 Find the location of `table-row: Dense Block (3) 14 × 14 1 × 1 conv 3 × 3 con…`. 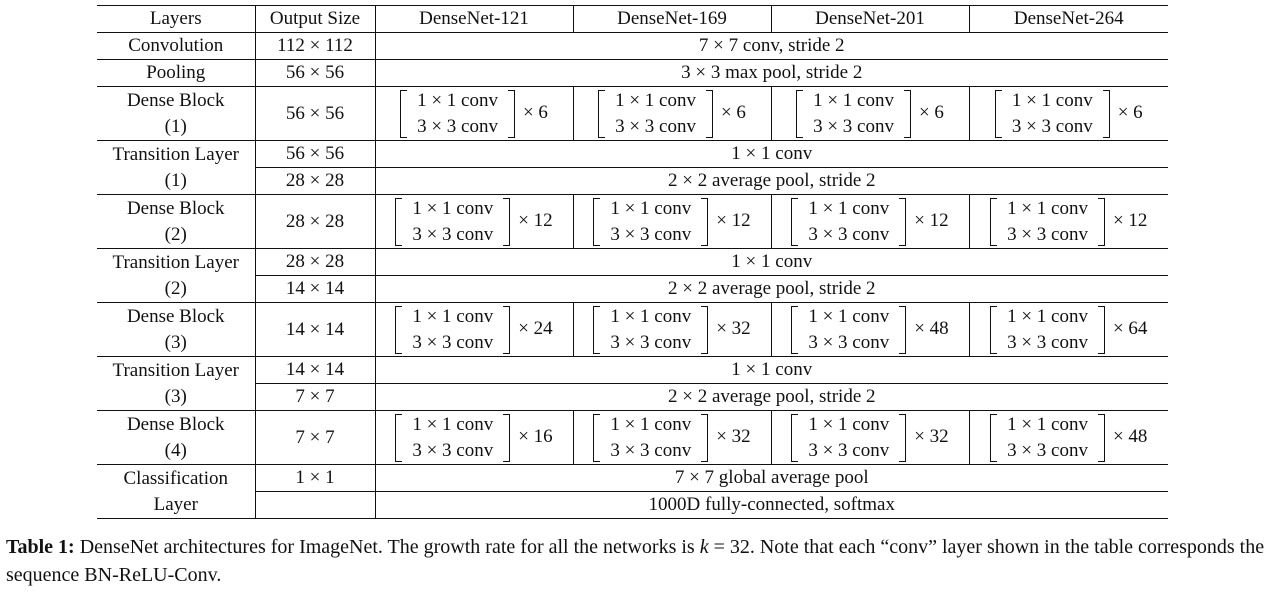

table-row: Dense Block (3) 14 × 14 1 × 1 conv 3 × 3 con… is located at coordinates (632, 329).